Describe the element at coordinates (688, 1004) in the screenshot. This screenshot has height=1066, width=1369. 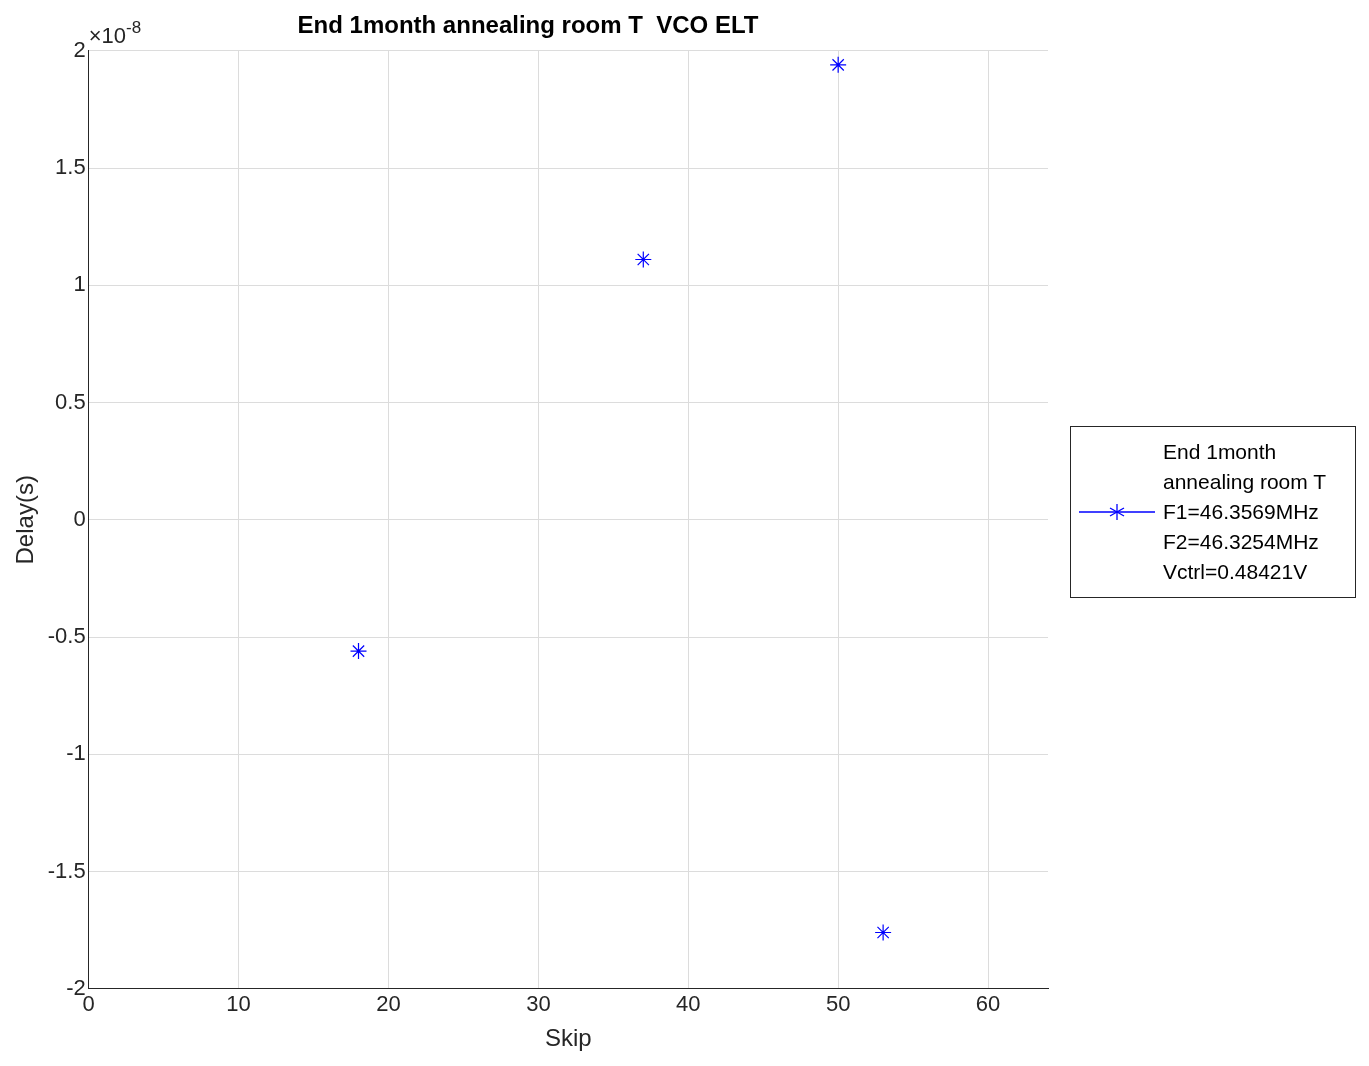
I see `x-tick-label: 40` at that location.